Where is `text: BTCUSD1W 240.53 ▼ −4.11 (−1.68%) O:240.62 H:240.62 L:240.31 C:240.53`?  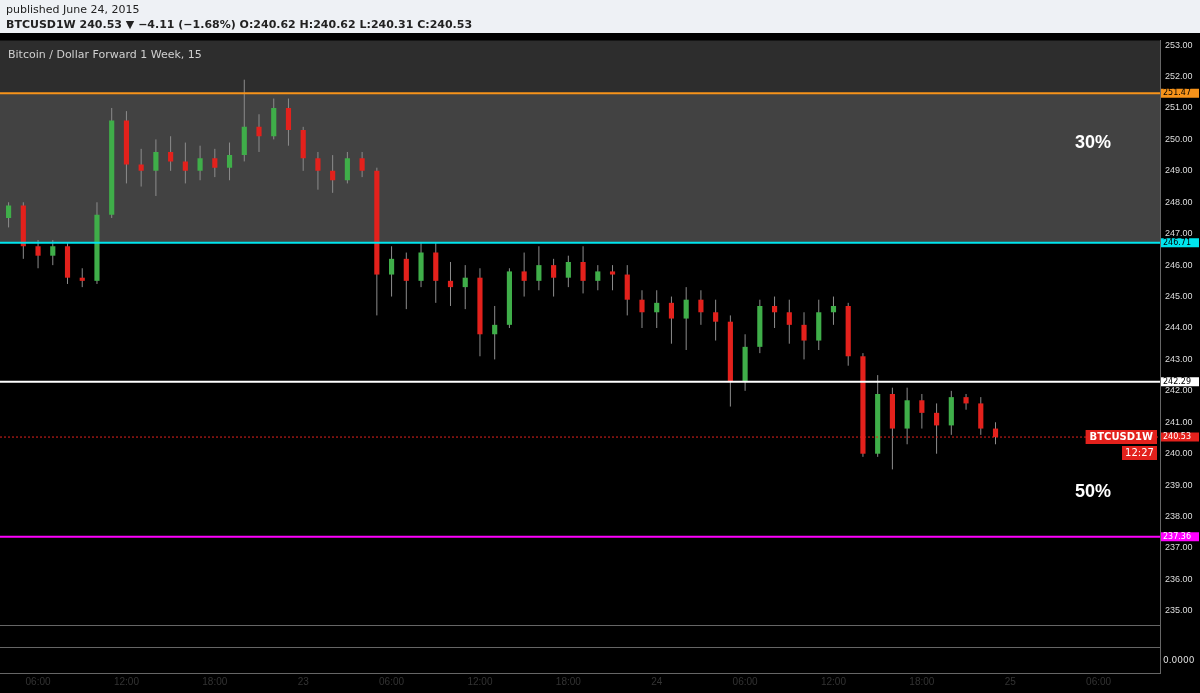 text: BTCUSD1W 240.53 ▼ −4.11 (−1.68%) O:240.62 H:240.62 L:240.31 C:240.53 is located at coordinates (240, 24).